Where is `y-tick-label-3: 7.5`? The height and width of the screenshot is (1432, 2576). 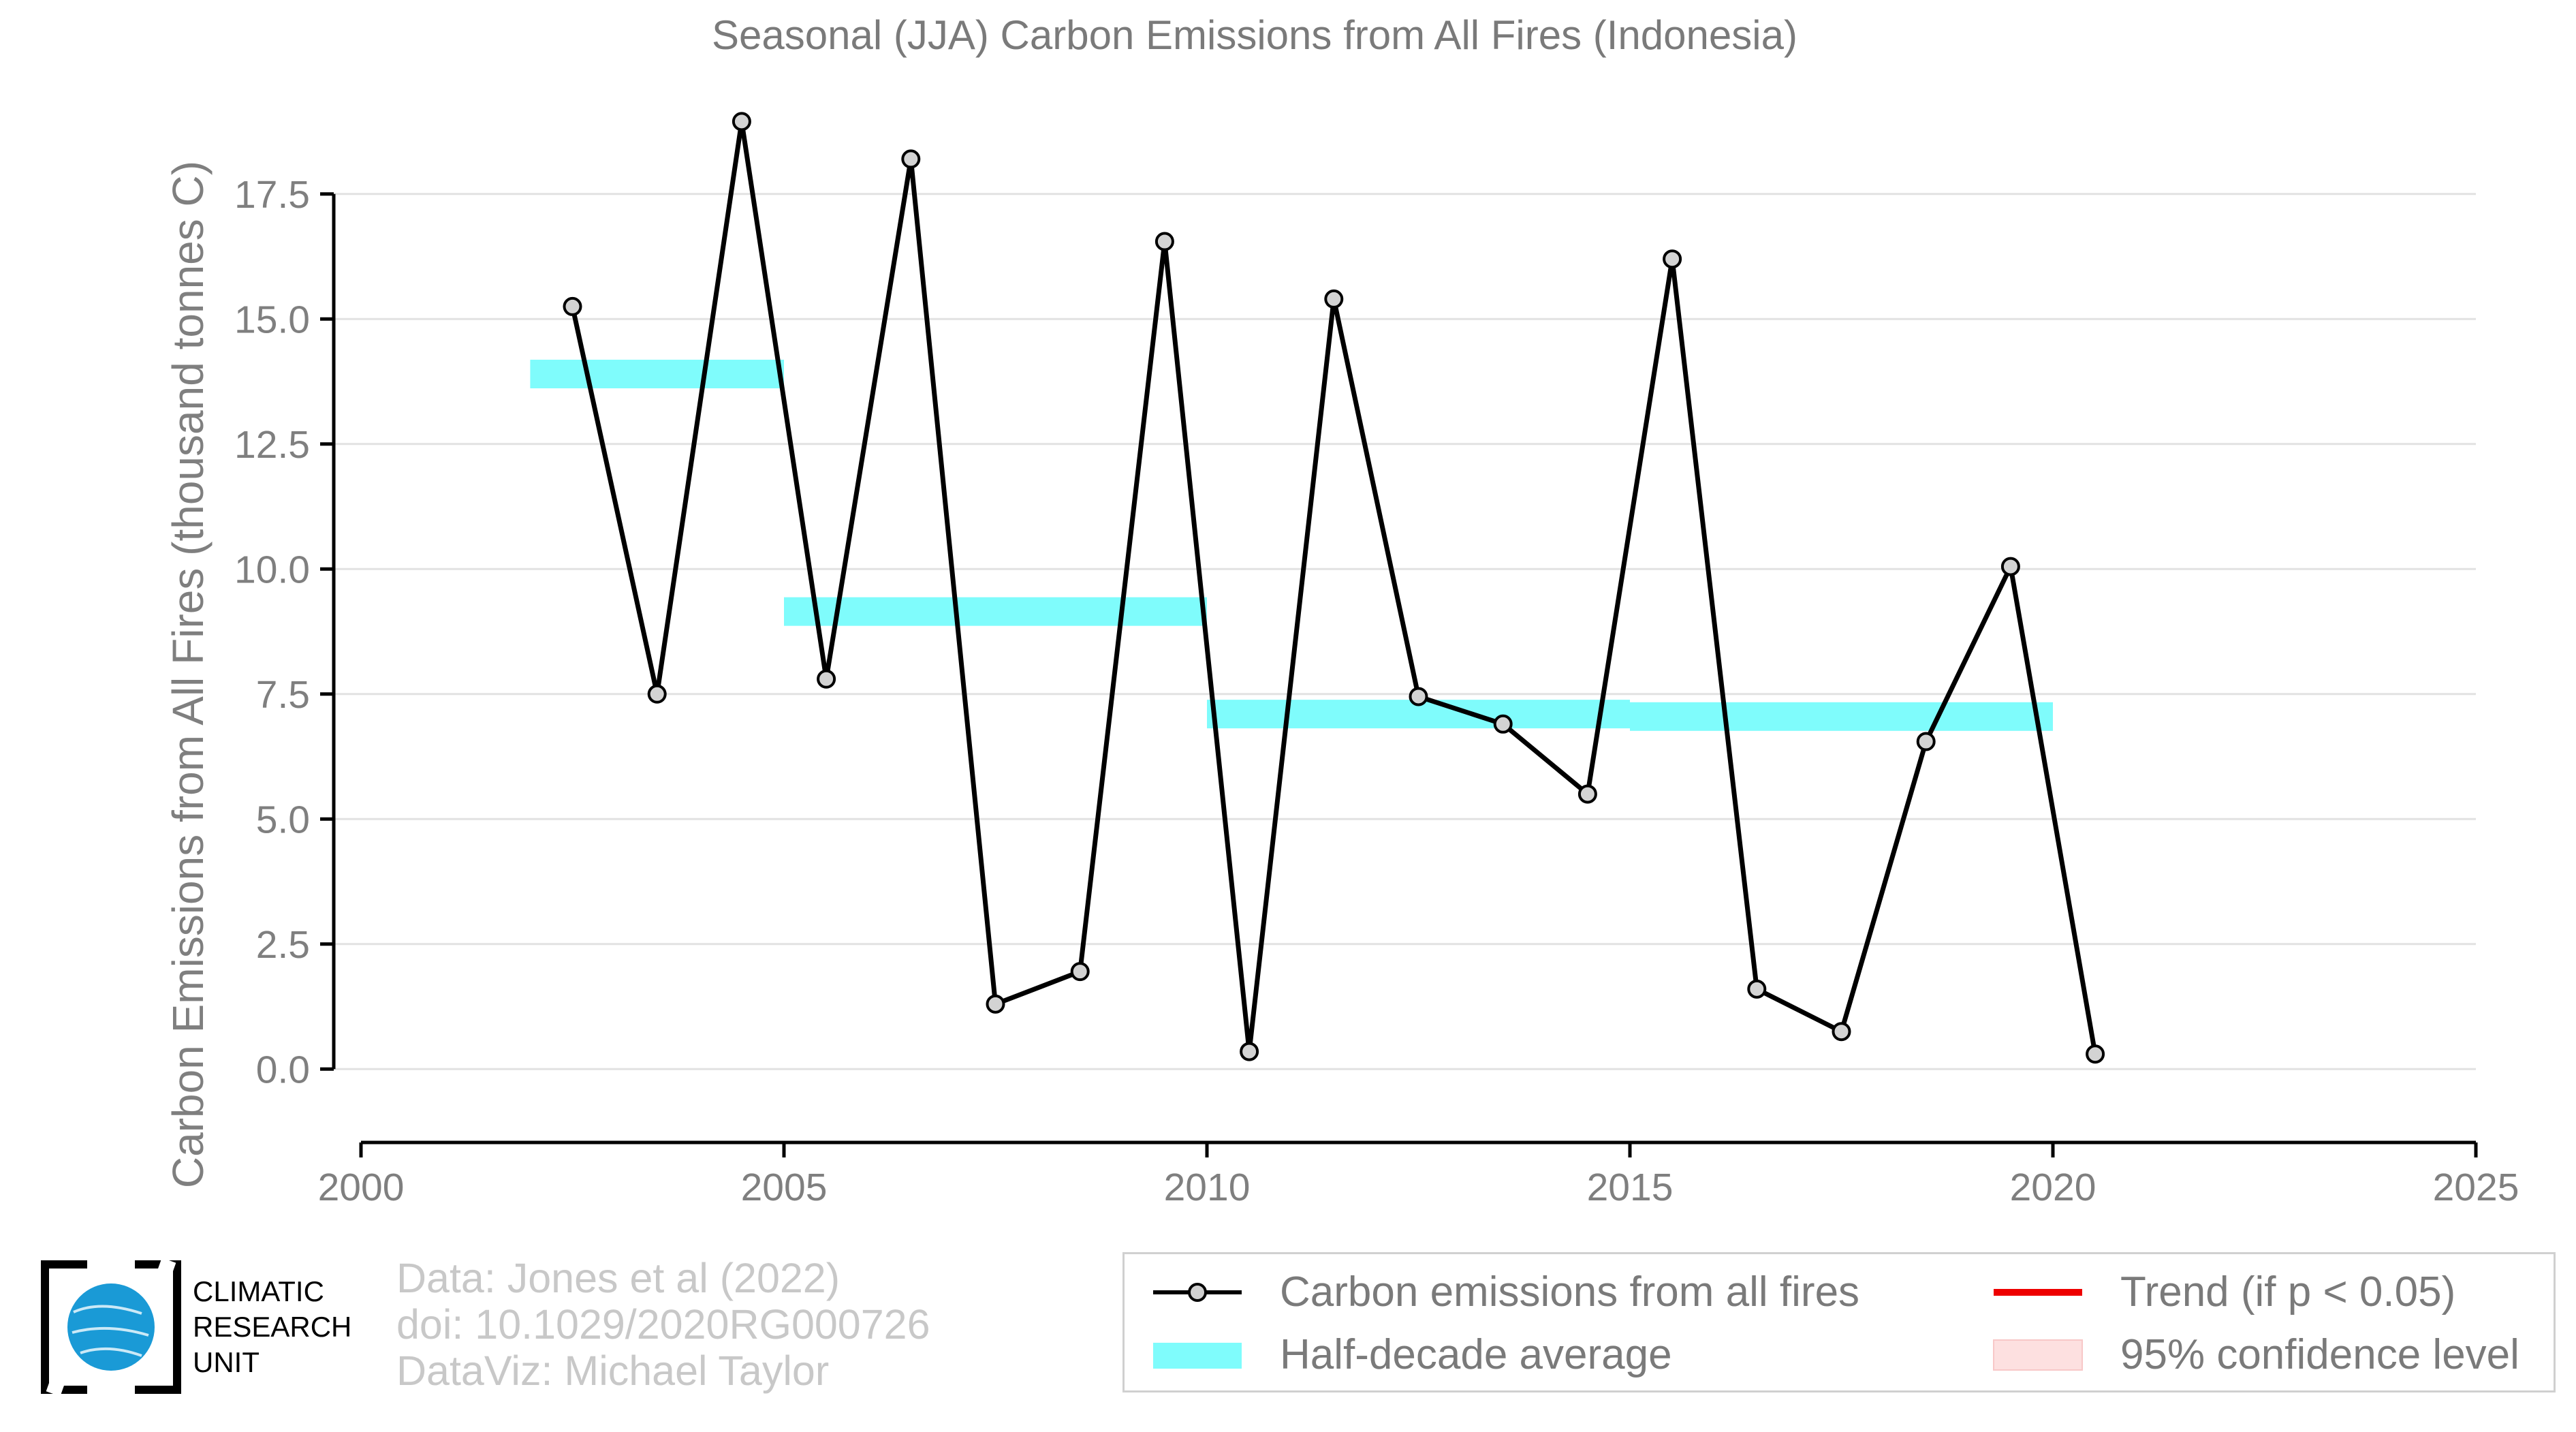
y-tick-label-3: 7.5 is located at coordinates (283, 695).